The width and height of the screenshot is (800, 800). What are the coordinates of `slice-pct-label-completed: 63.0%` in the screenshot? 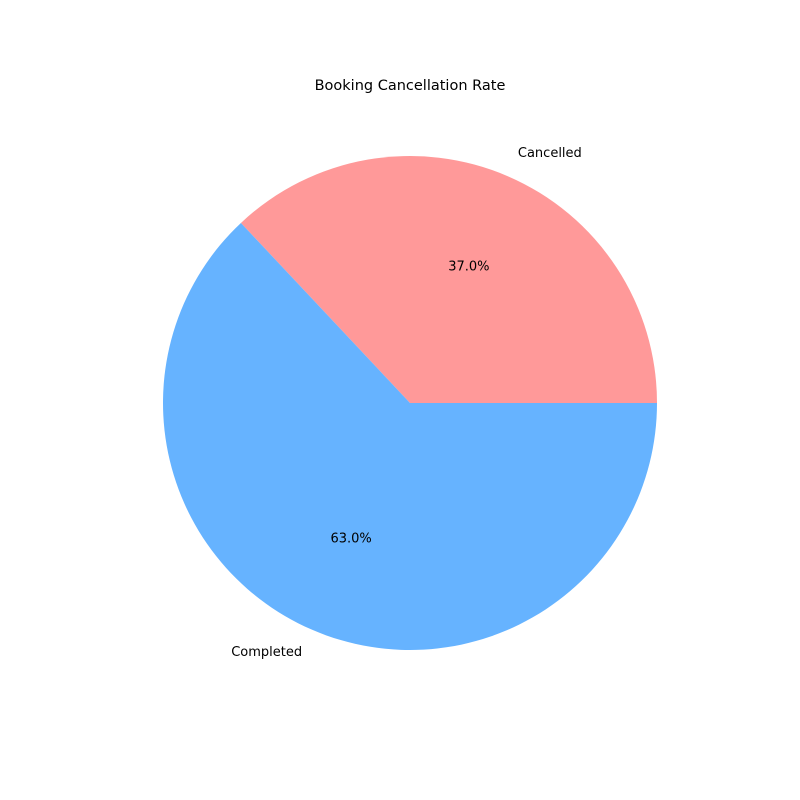 It's located at (350, 539).